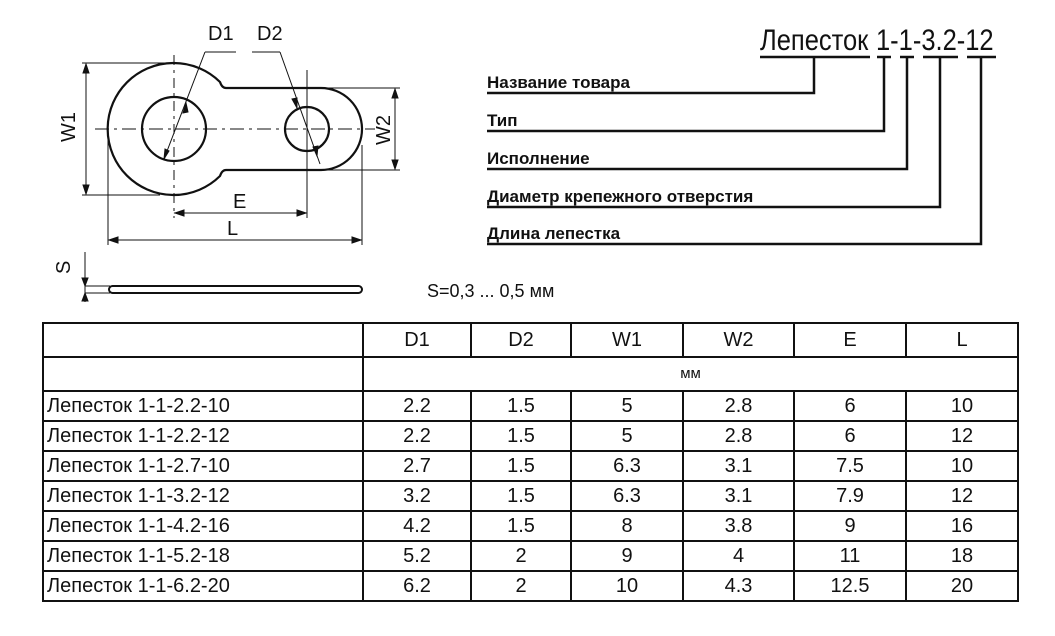  What do you see at coordinates (232, 229) in the screenshot?
I see `label-l: L` at bounding box center [232, 229].